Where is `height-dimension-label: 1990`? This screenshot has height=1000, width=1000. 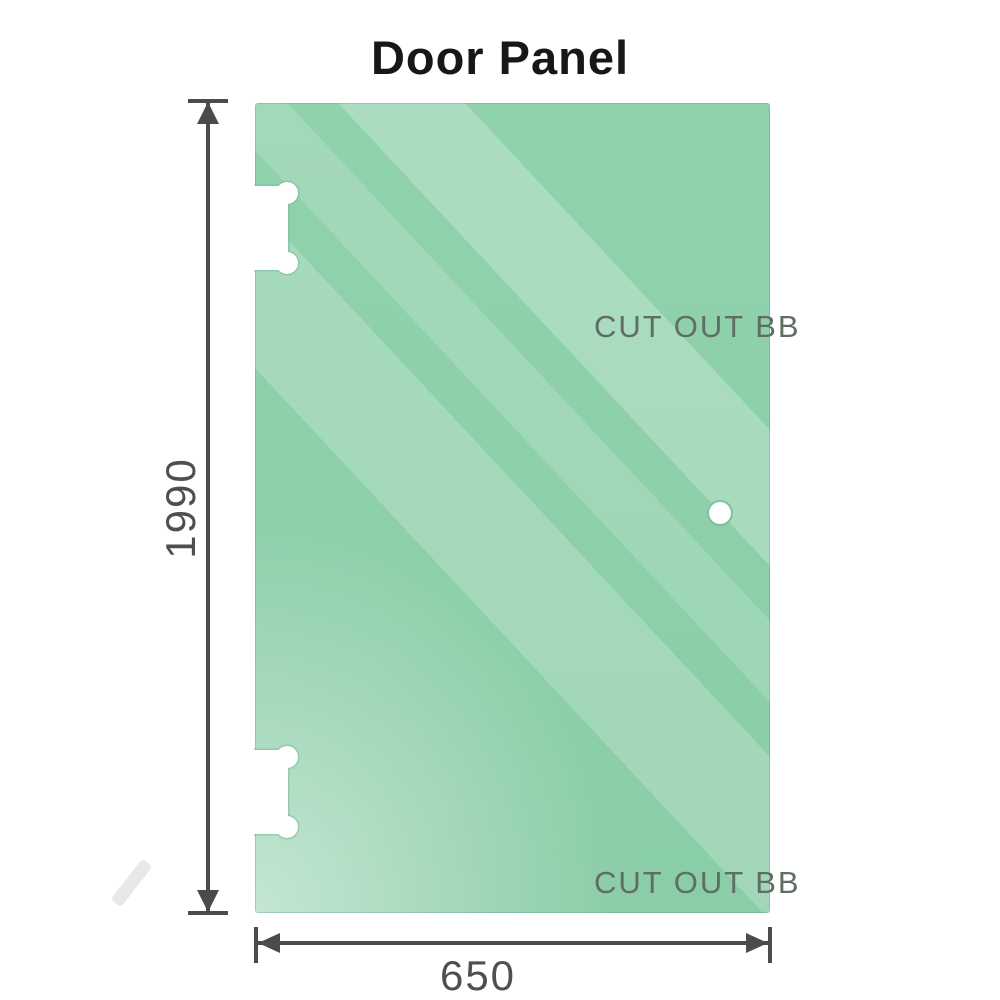 height-dimension-label: 1990 is located at coordinates (180, 508).